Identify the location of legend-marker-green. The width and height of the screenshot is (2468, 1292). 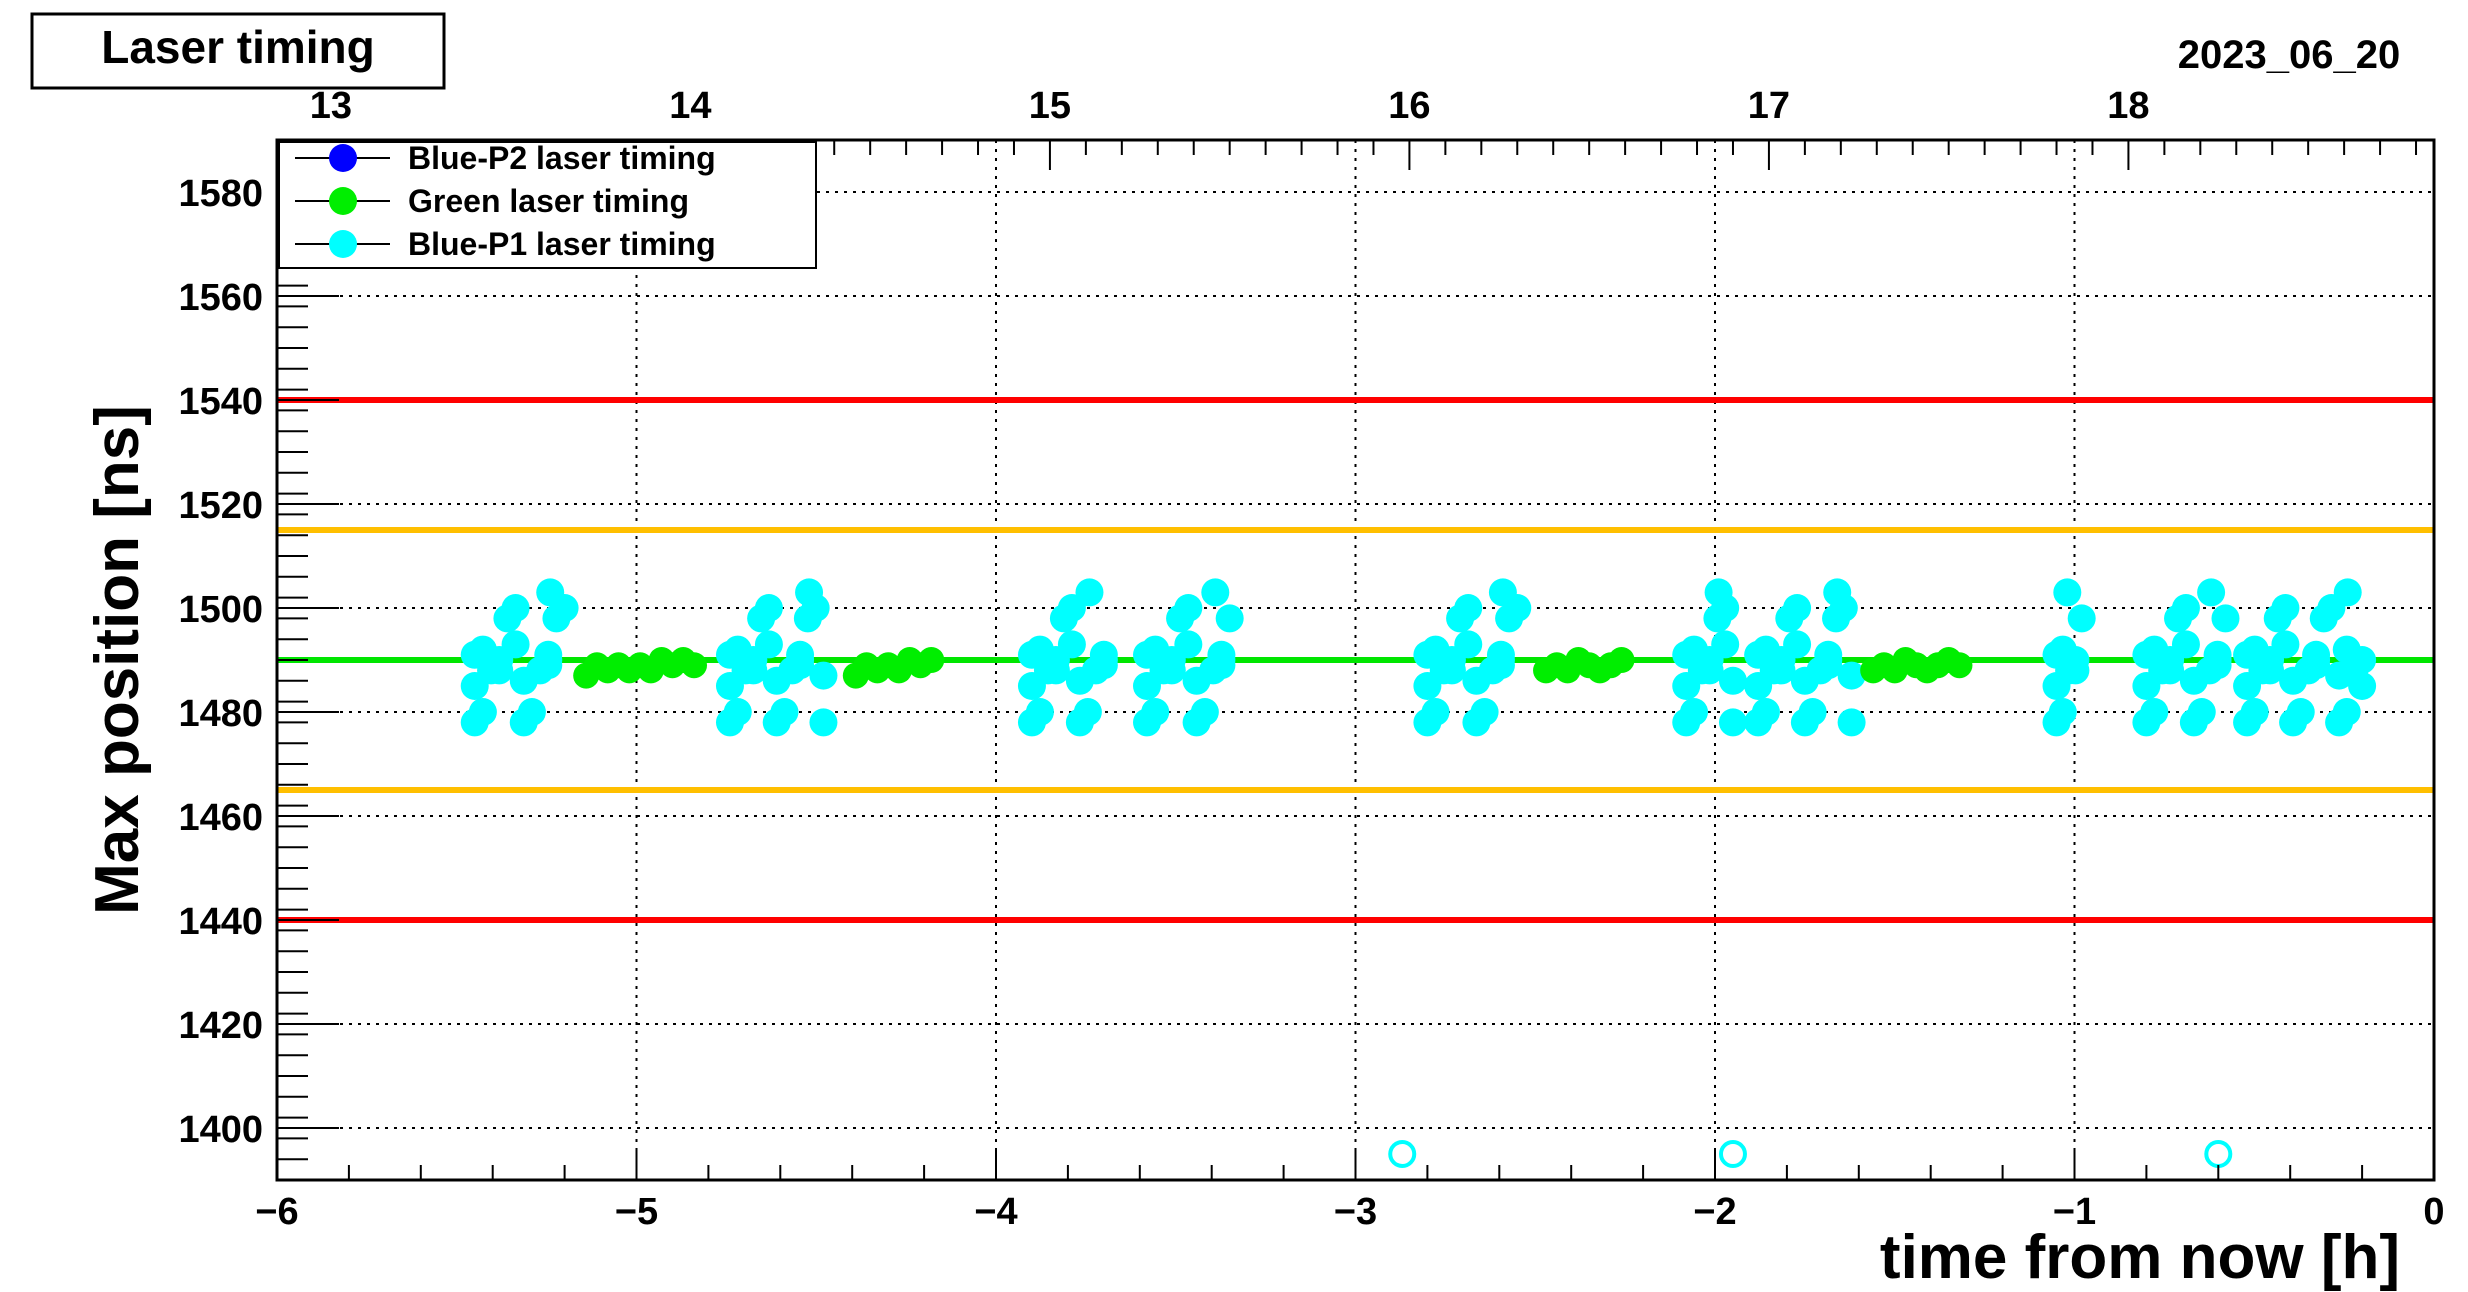
(343, 201).